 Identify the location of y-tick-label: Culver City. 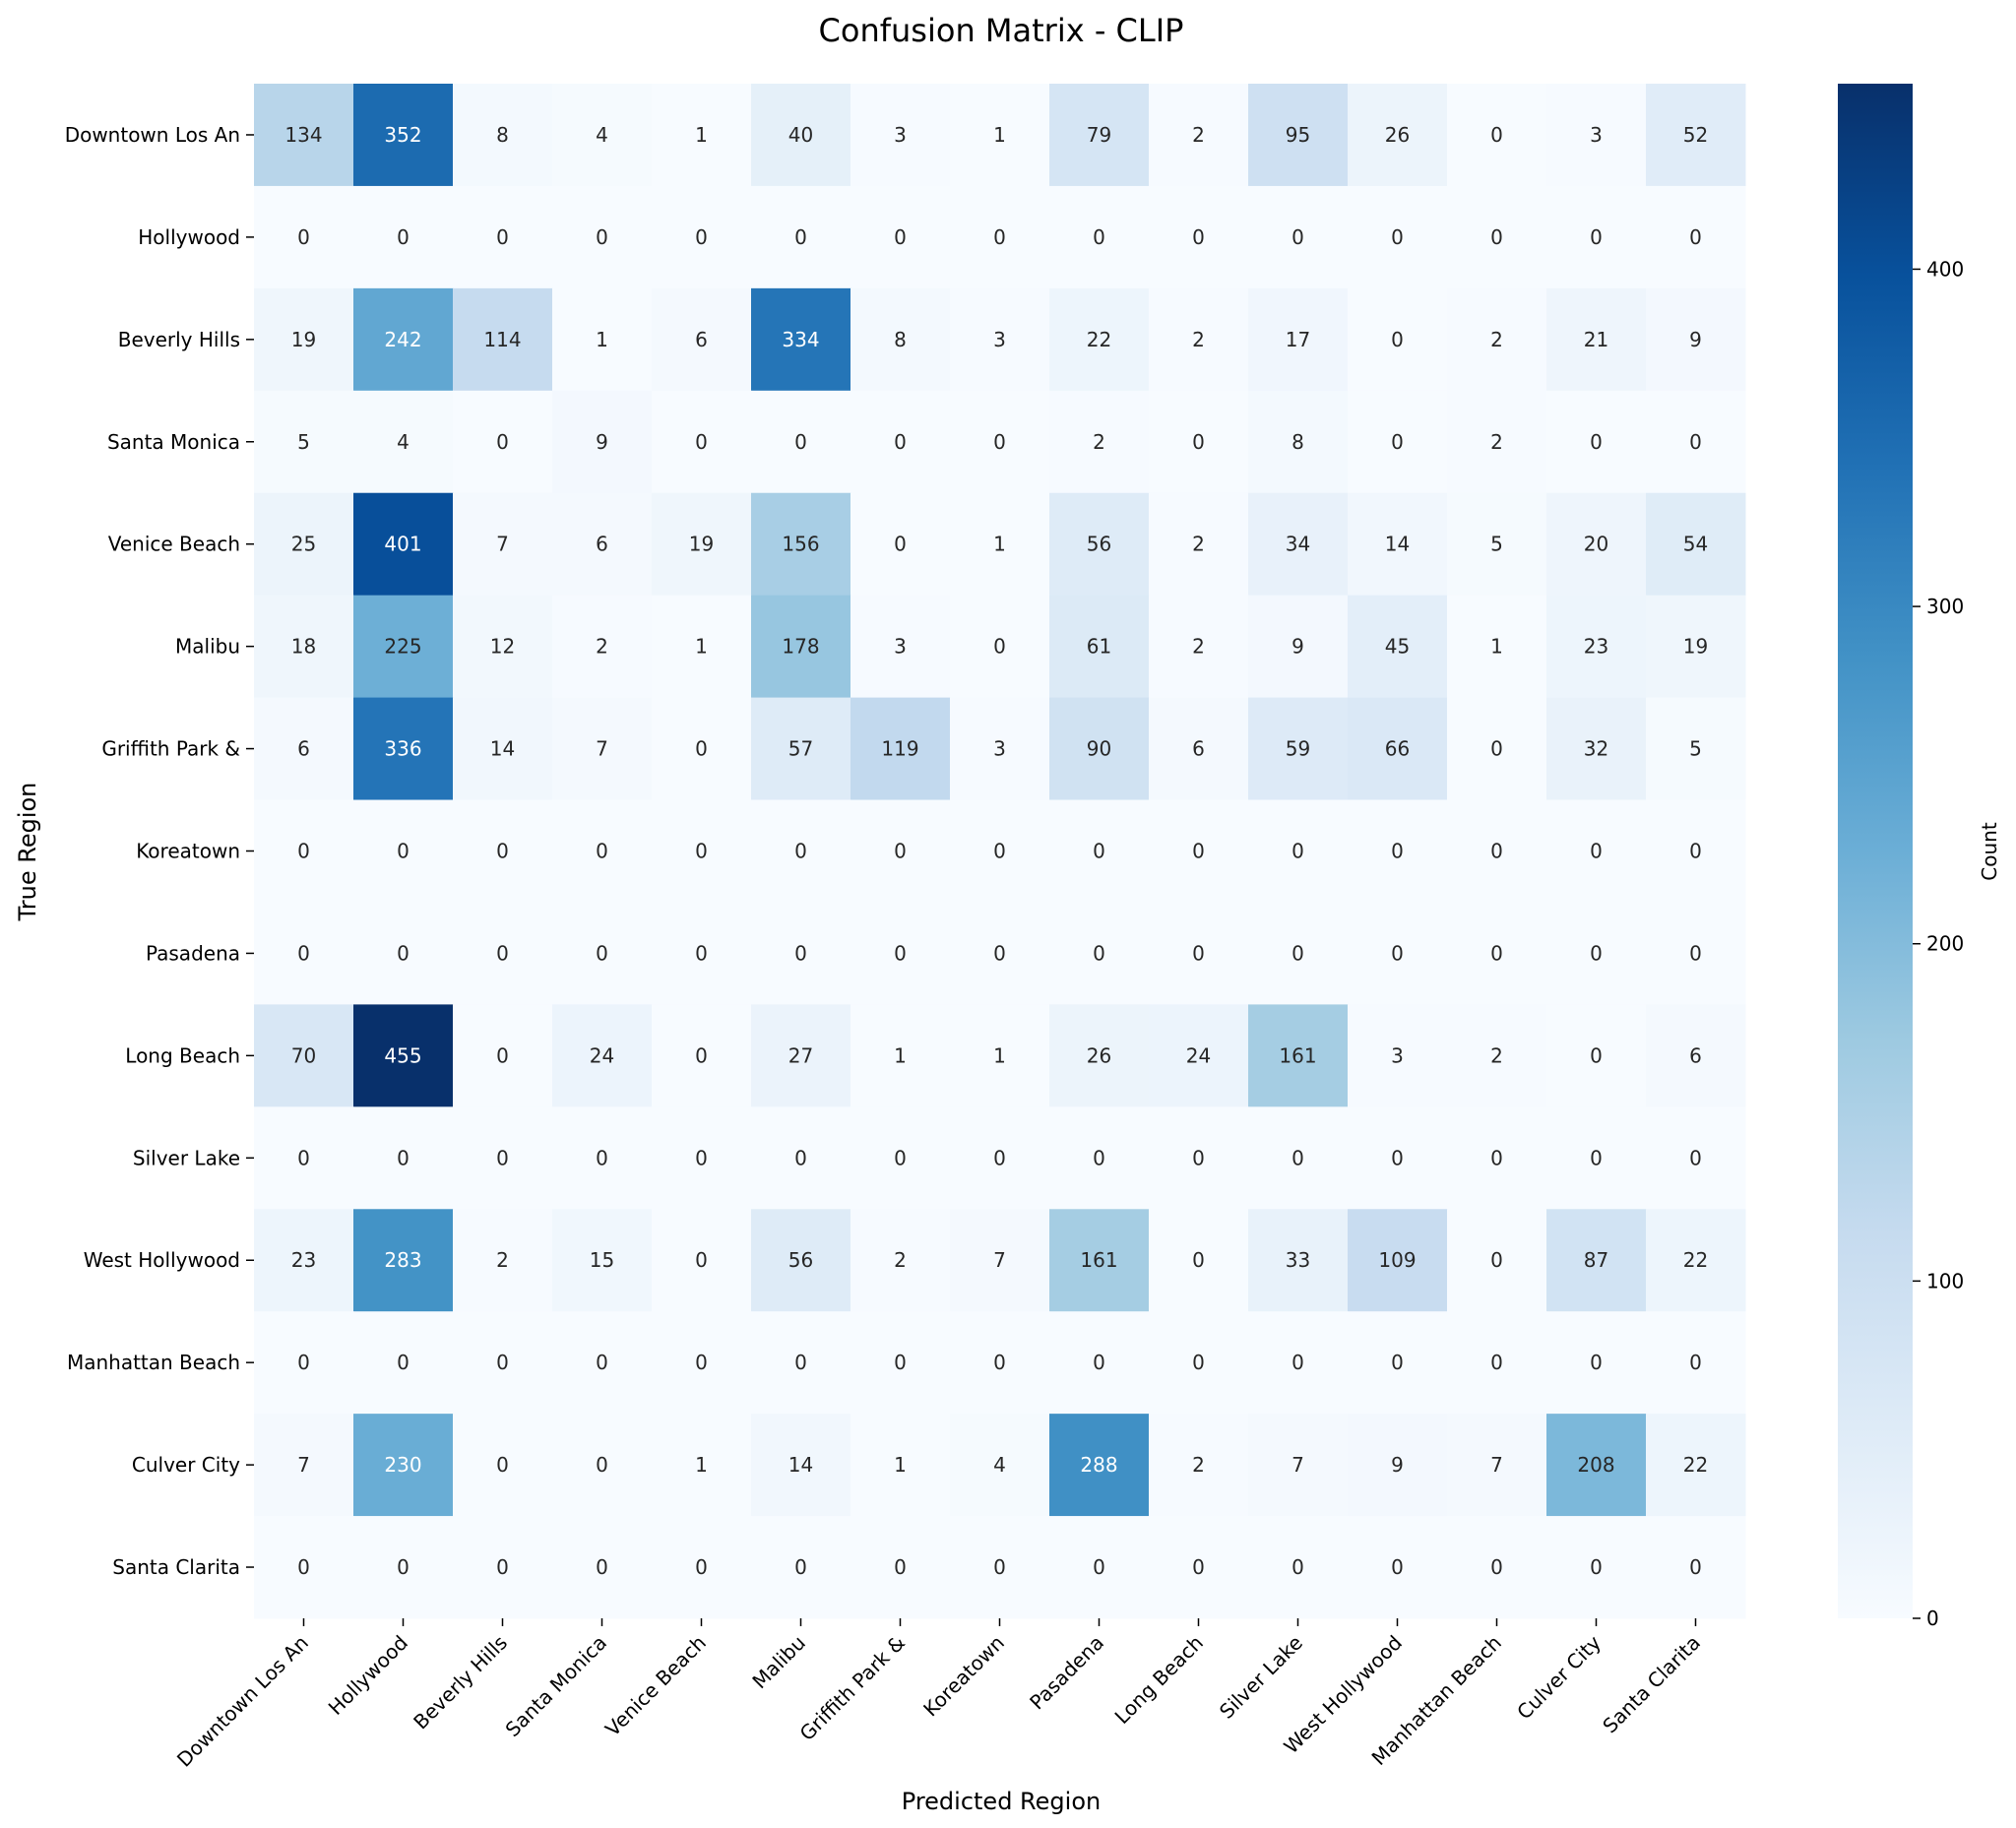
(186, 1465).